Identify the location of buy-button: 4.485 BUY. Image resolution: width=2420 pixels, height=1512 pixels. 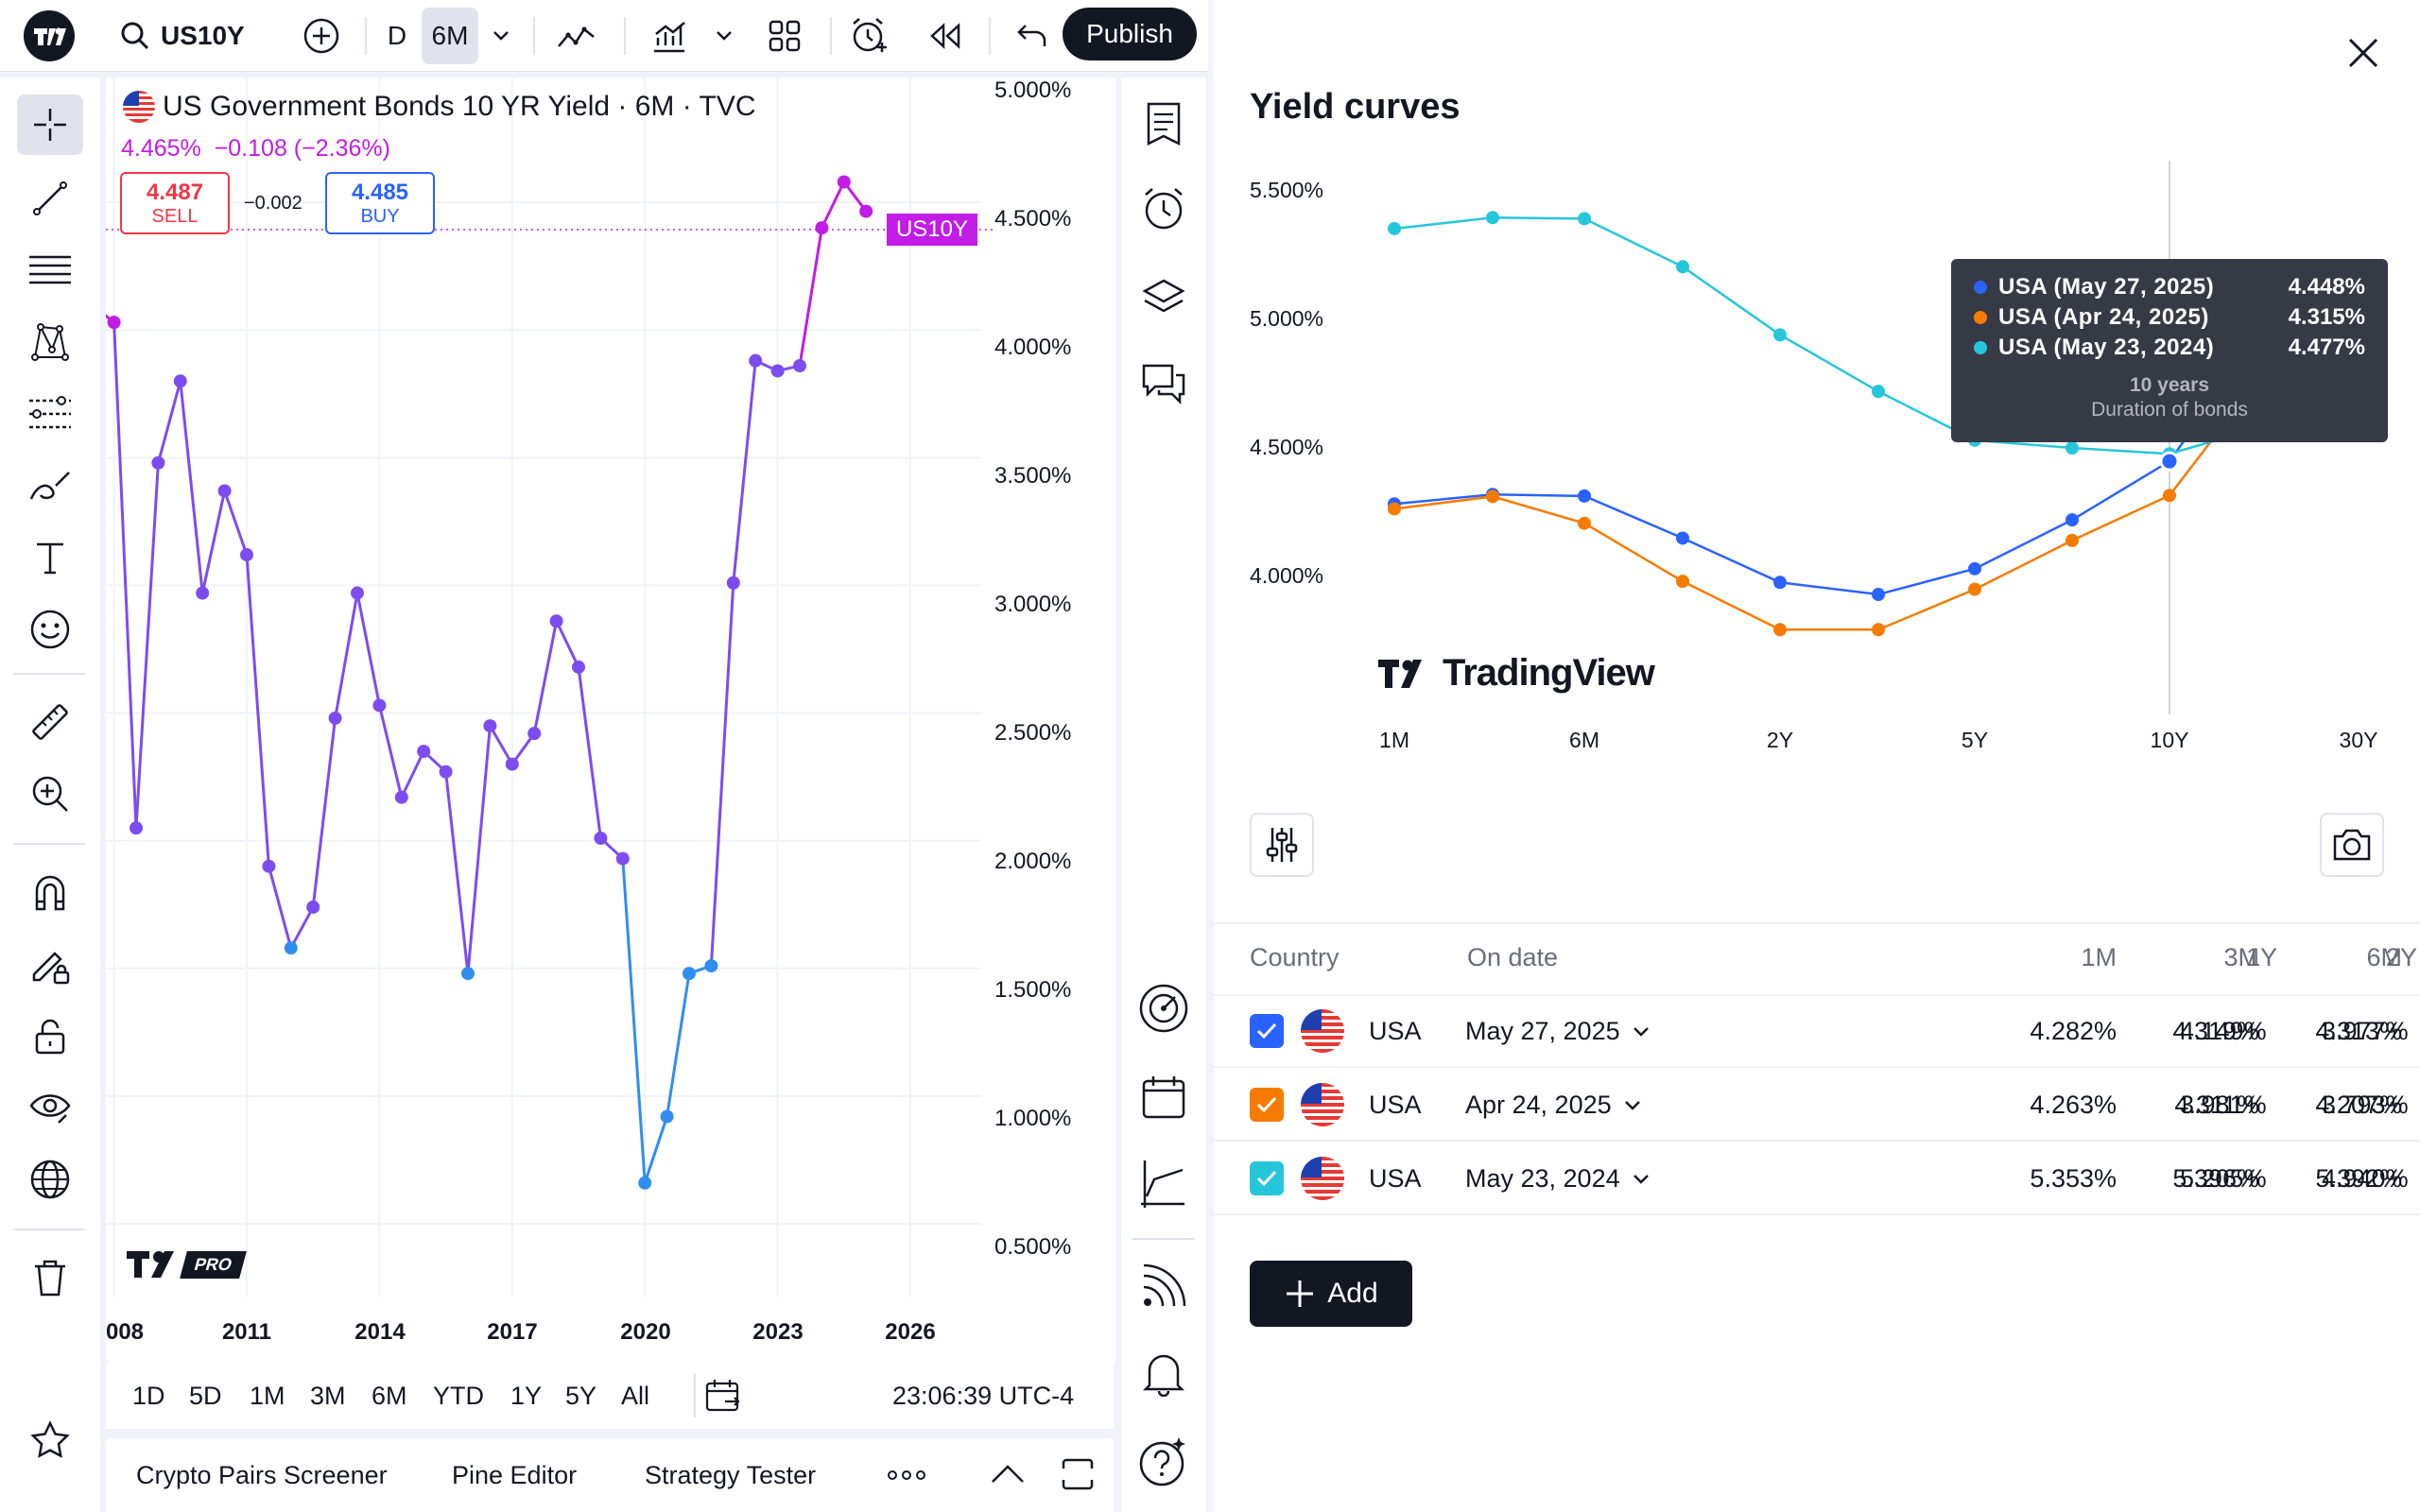
(380, 203).